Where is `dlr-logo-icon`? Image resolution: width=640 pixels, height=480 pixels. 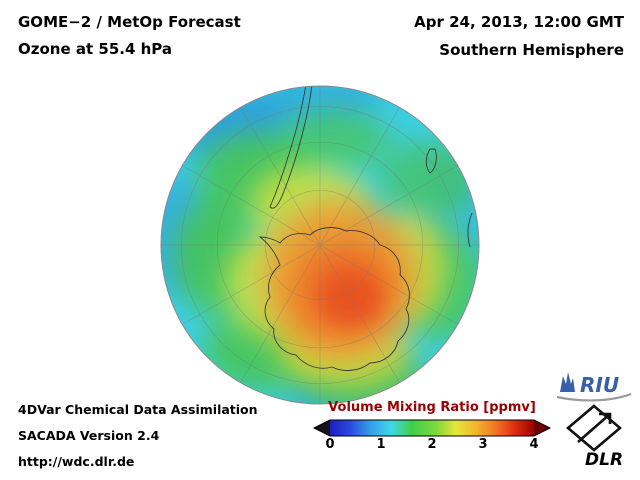
dlr-logo-icon is located at coordinates (594, 428).